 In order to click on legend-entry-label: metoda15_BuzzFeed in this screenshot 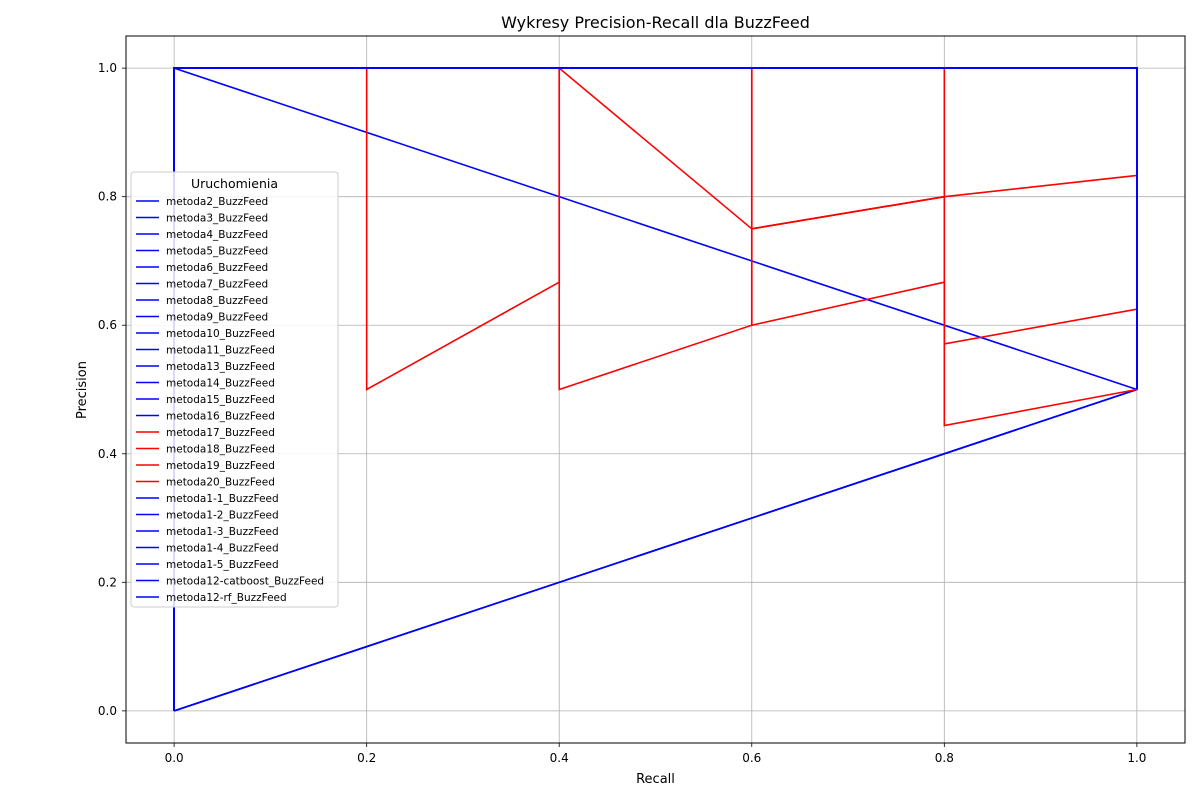, I will do `click(220, 400)`.